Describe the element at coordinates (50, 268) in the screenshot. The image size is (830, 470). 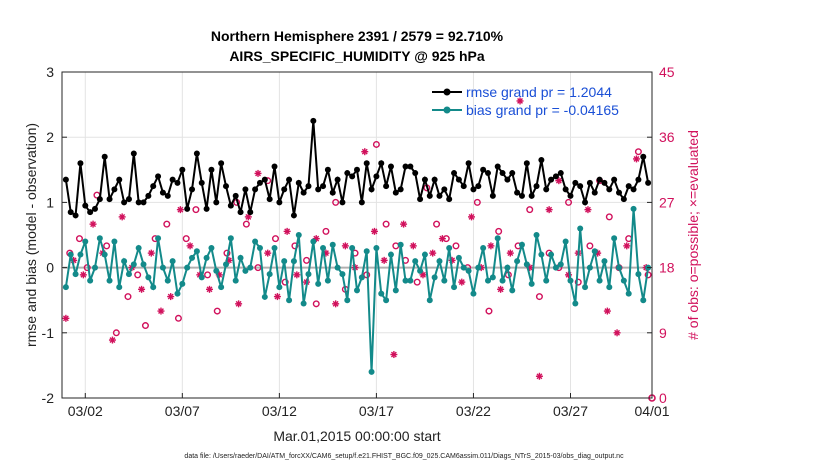
I see `y-left-tick-label: 0` at that location.